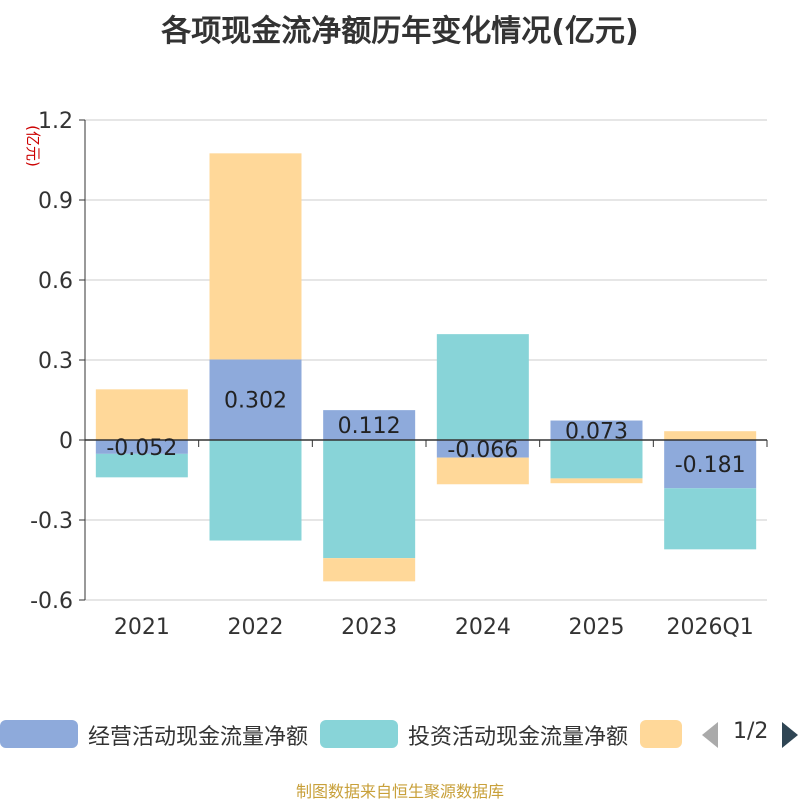  What do you see at coordinates (661, 734) in the screenshot?
I see `legend-swatch-financing` at bounding box center [661, 734].